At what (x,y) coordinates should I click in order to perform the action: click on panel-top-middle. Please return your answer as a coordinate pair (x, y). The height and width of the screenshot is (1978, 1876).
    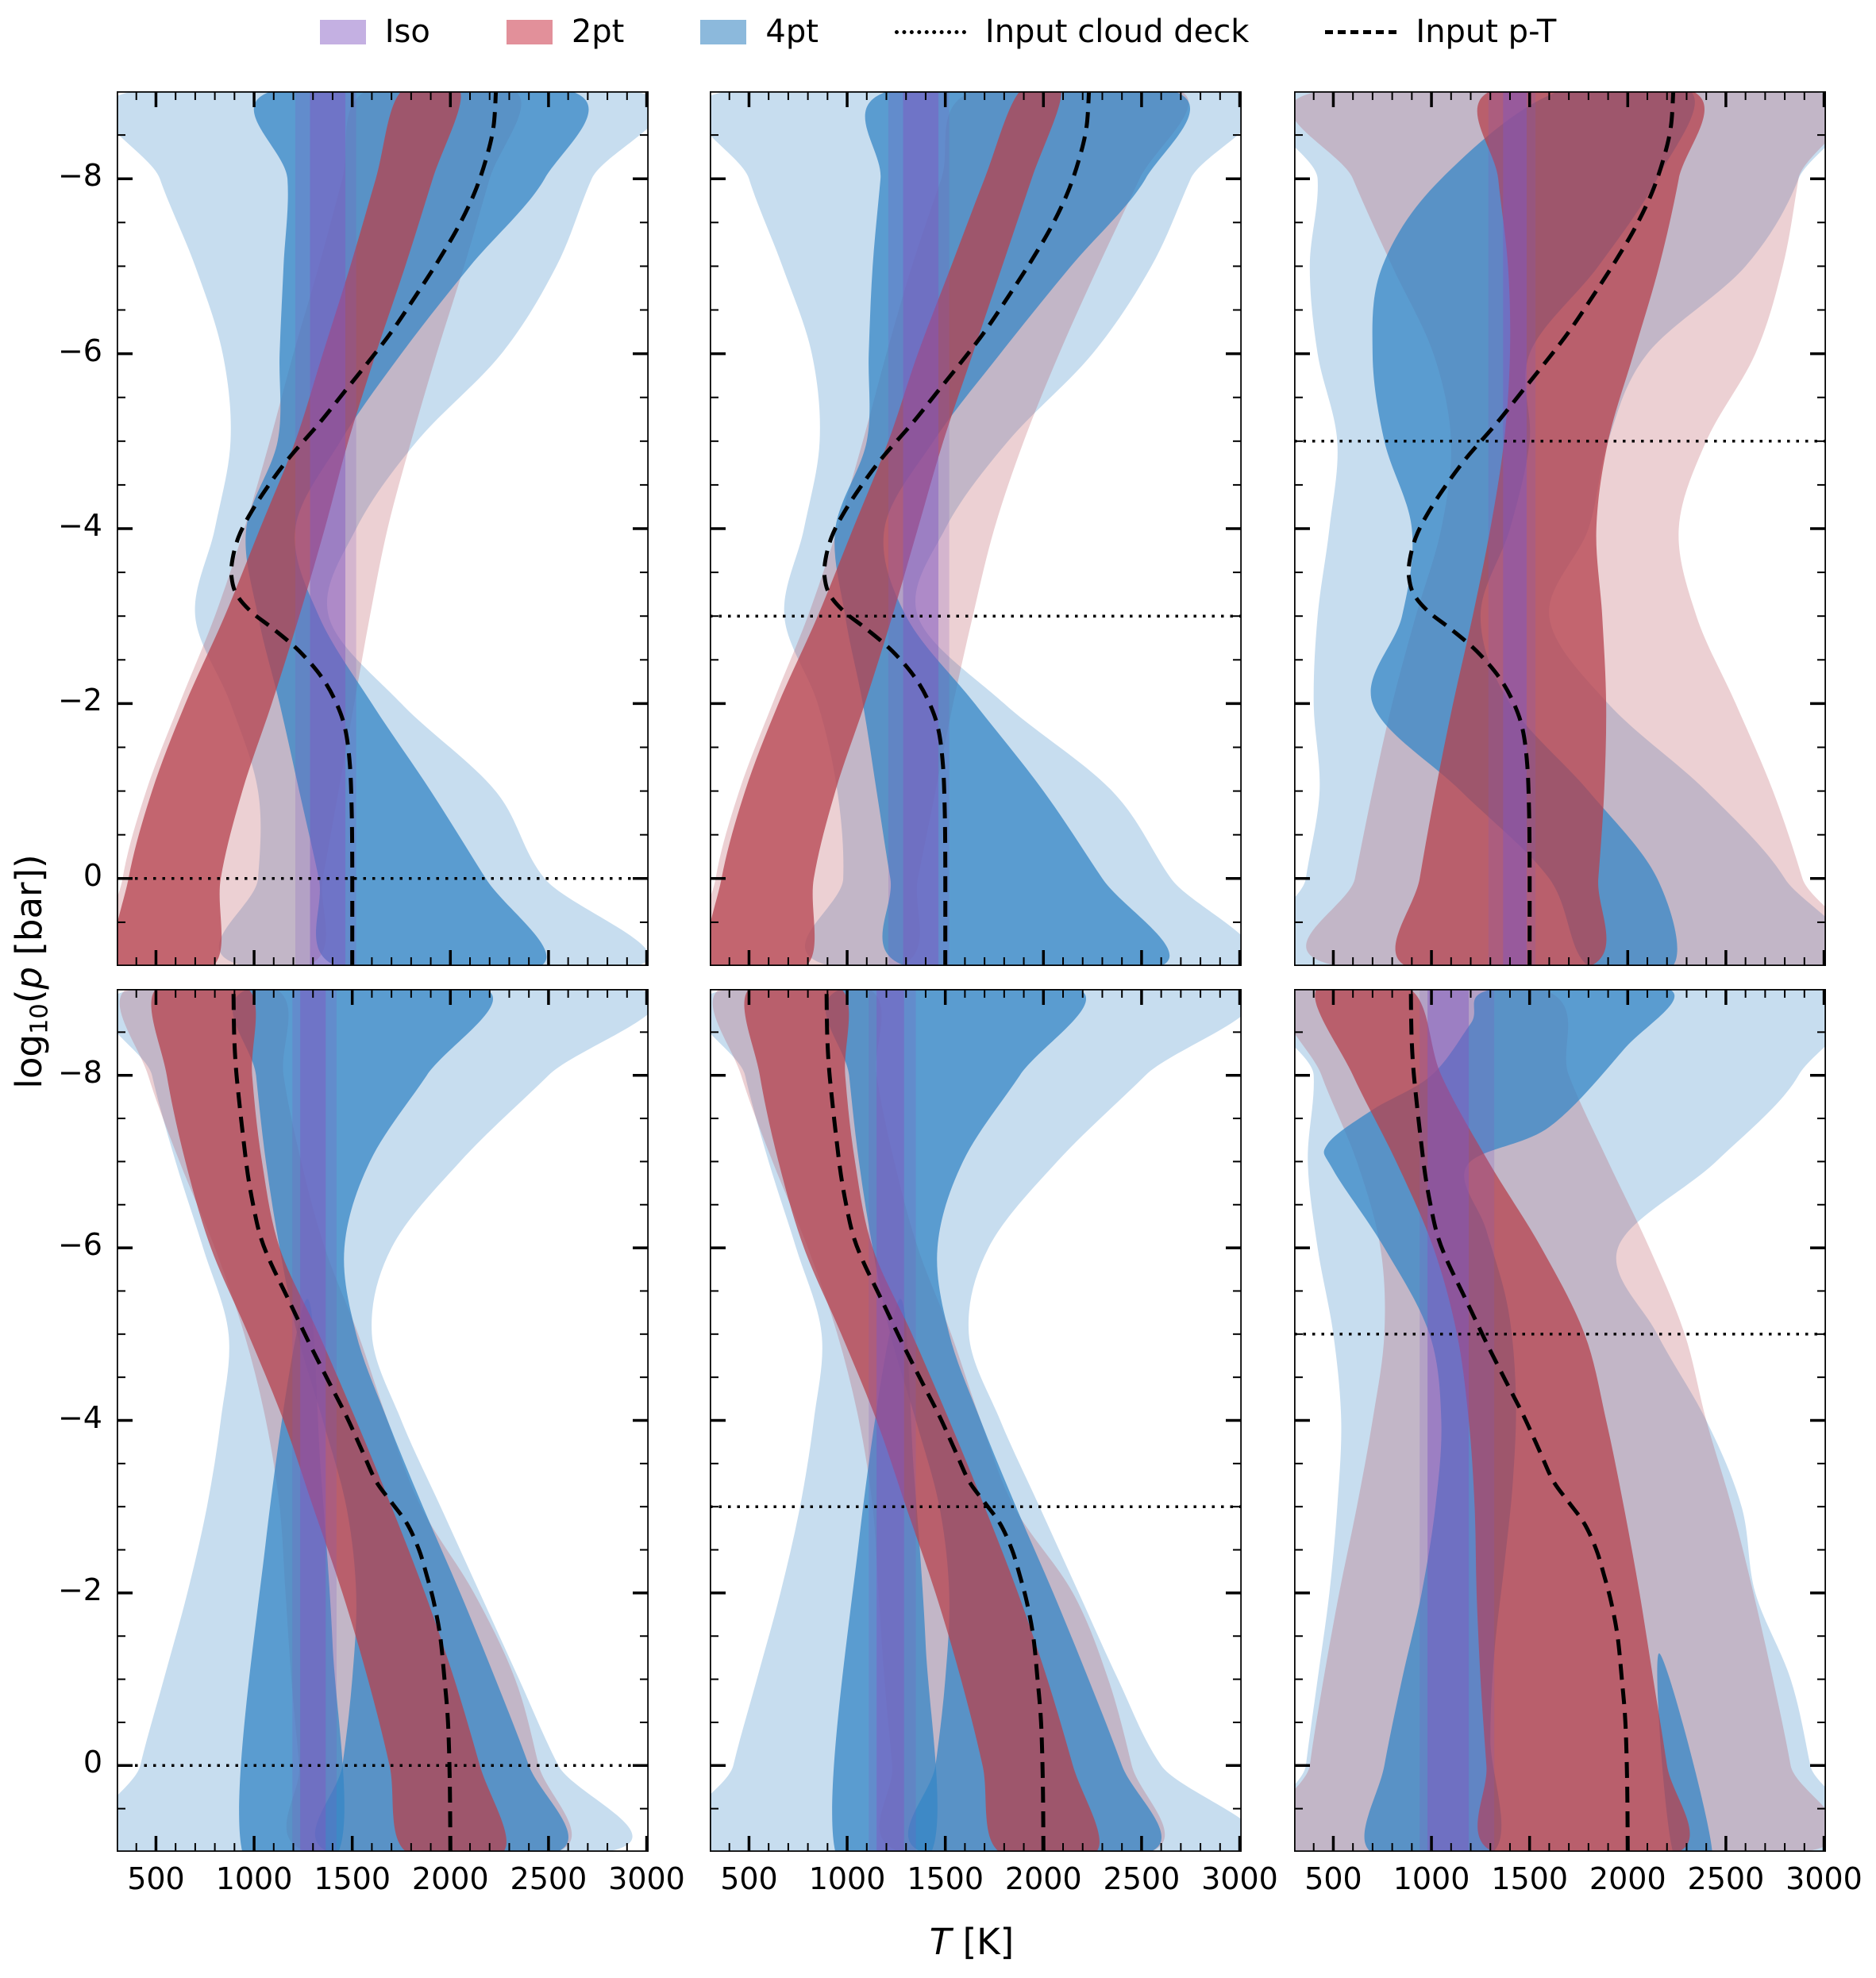
    Looking at the image, I should click on (976, 529).